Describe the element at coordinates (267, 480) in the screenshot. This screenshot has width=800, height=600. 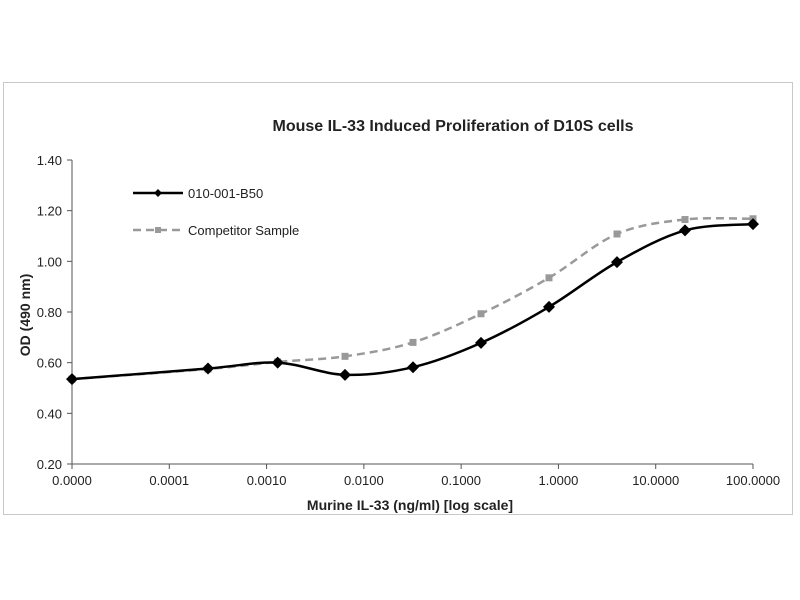
I see `x-tick-label: 0.0010` at that location.